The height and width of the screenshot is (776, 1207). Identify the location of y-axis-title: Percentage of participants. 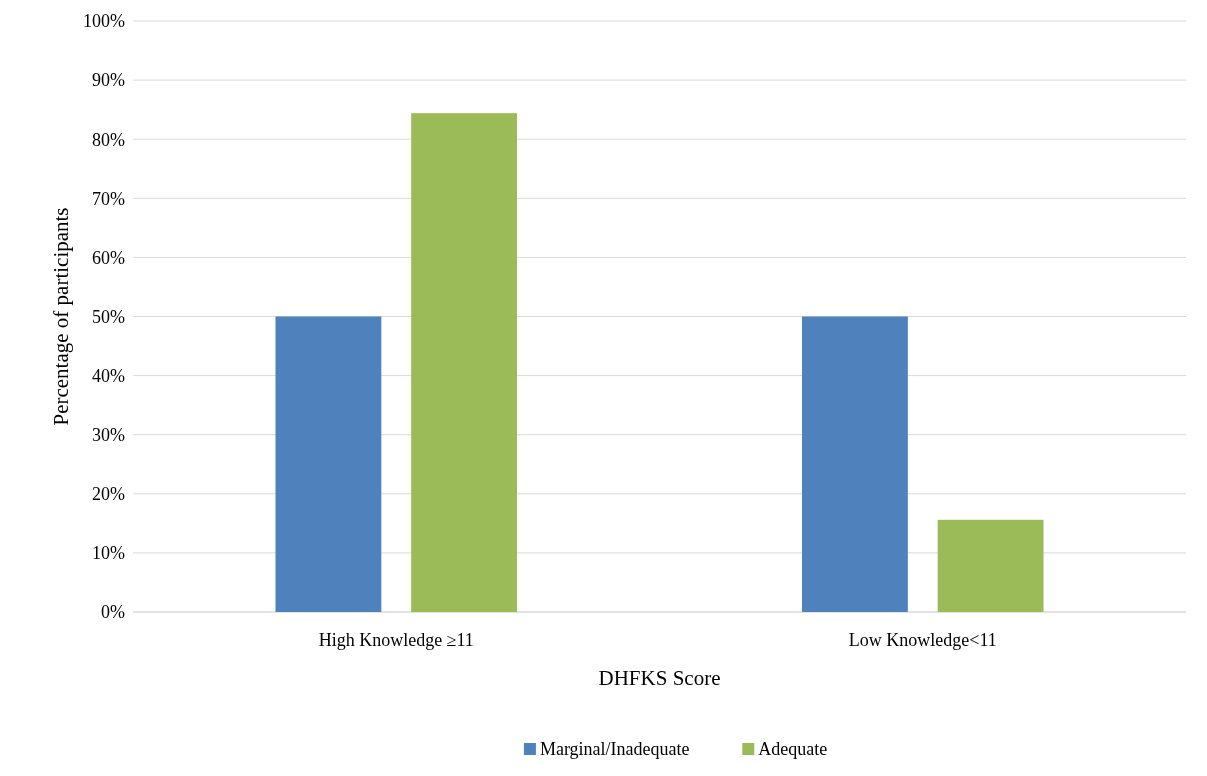
(61, 316).